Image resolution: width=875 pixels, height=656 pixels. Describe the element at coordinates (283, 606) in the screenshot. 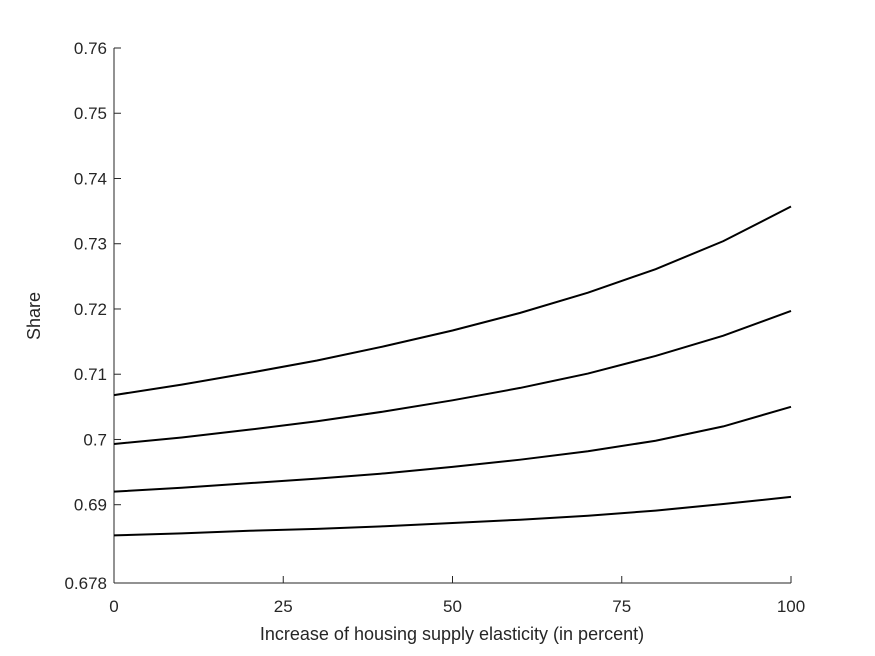

I see `x-tick-label: 25` at that location.